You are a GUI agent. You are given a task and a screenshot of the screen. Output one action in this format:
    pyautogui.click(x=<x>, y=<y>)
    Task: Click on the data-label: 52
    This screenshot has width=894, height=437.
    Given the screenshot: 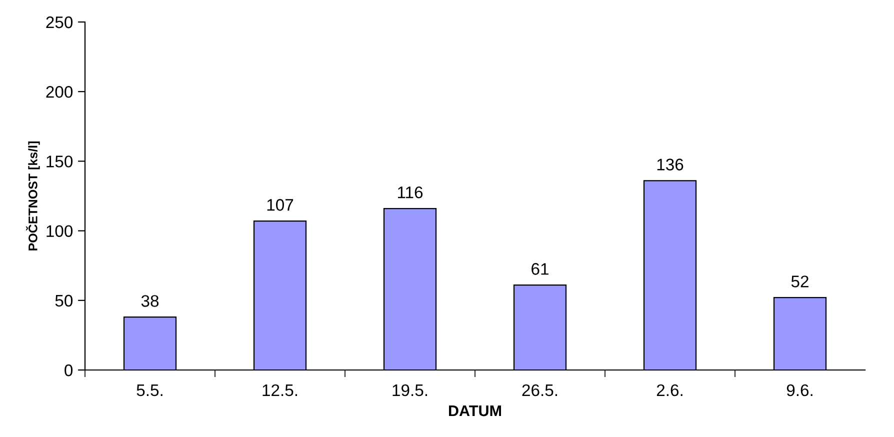 What is the action you would take?
    pyautogui.click(x=799, y=282)
    